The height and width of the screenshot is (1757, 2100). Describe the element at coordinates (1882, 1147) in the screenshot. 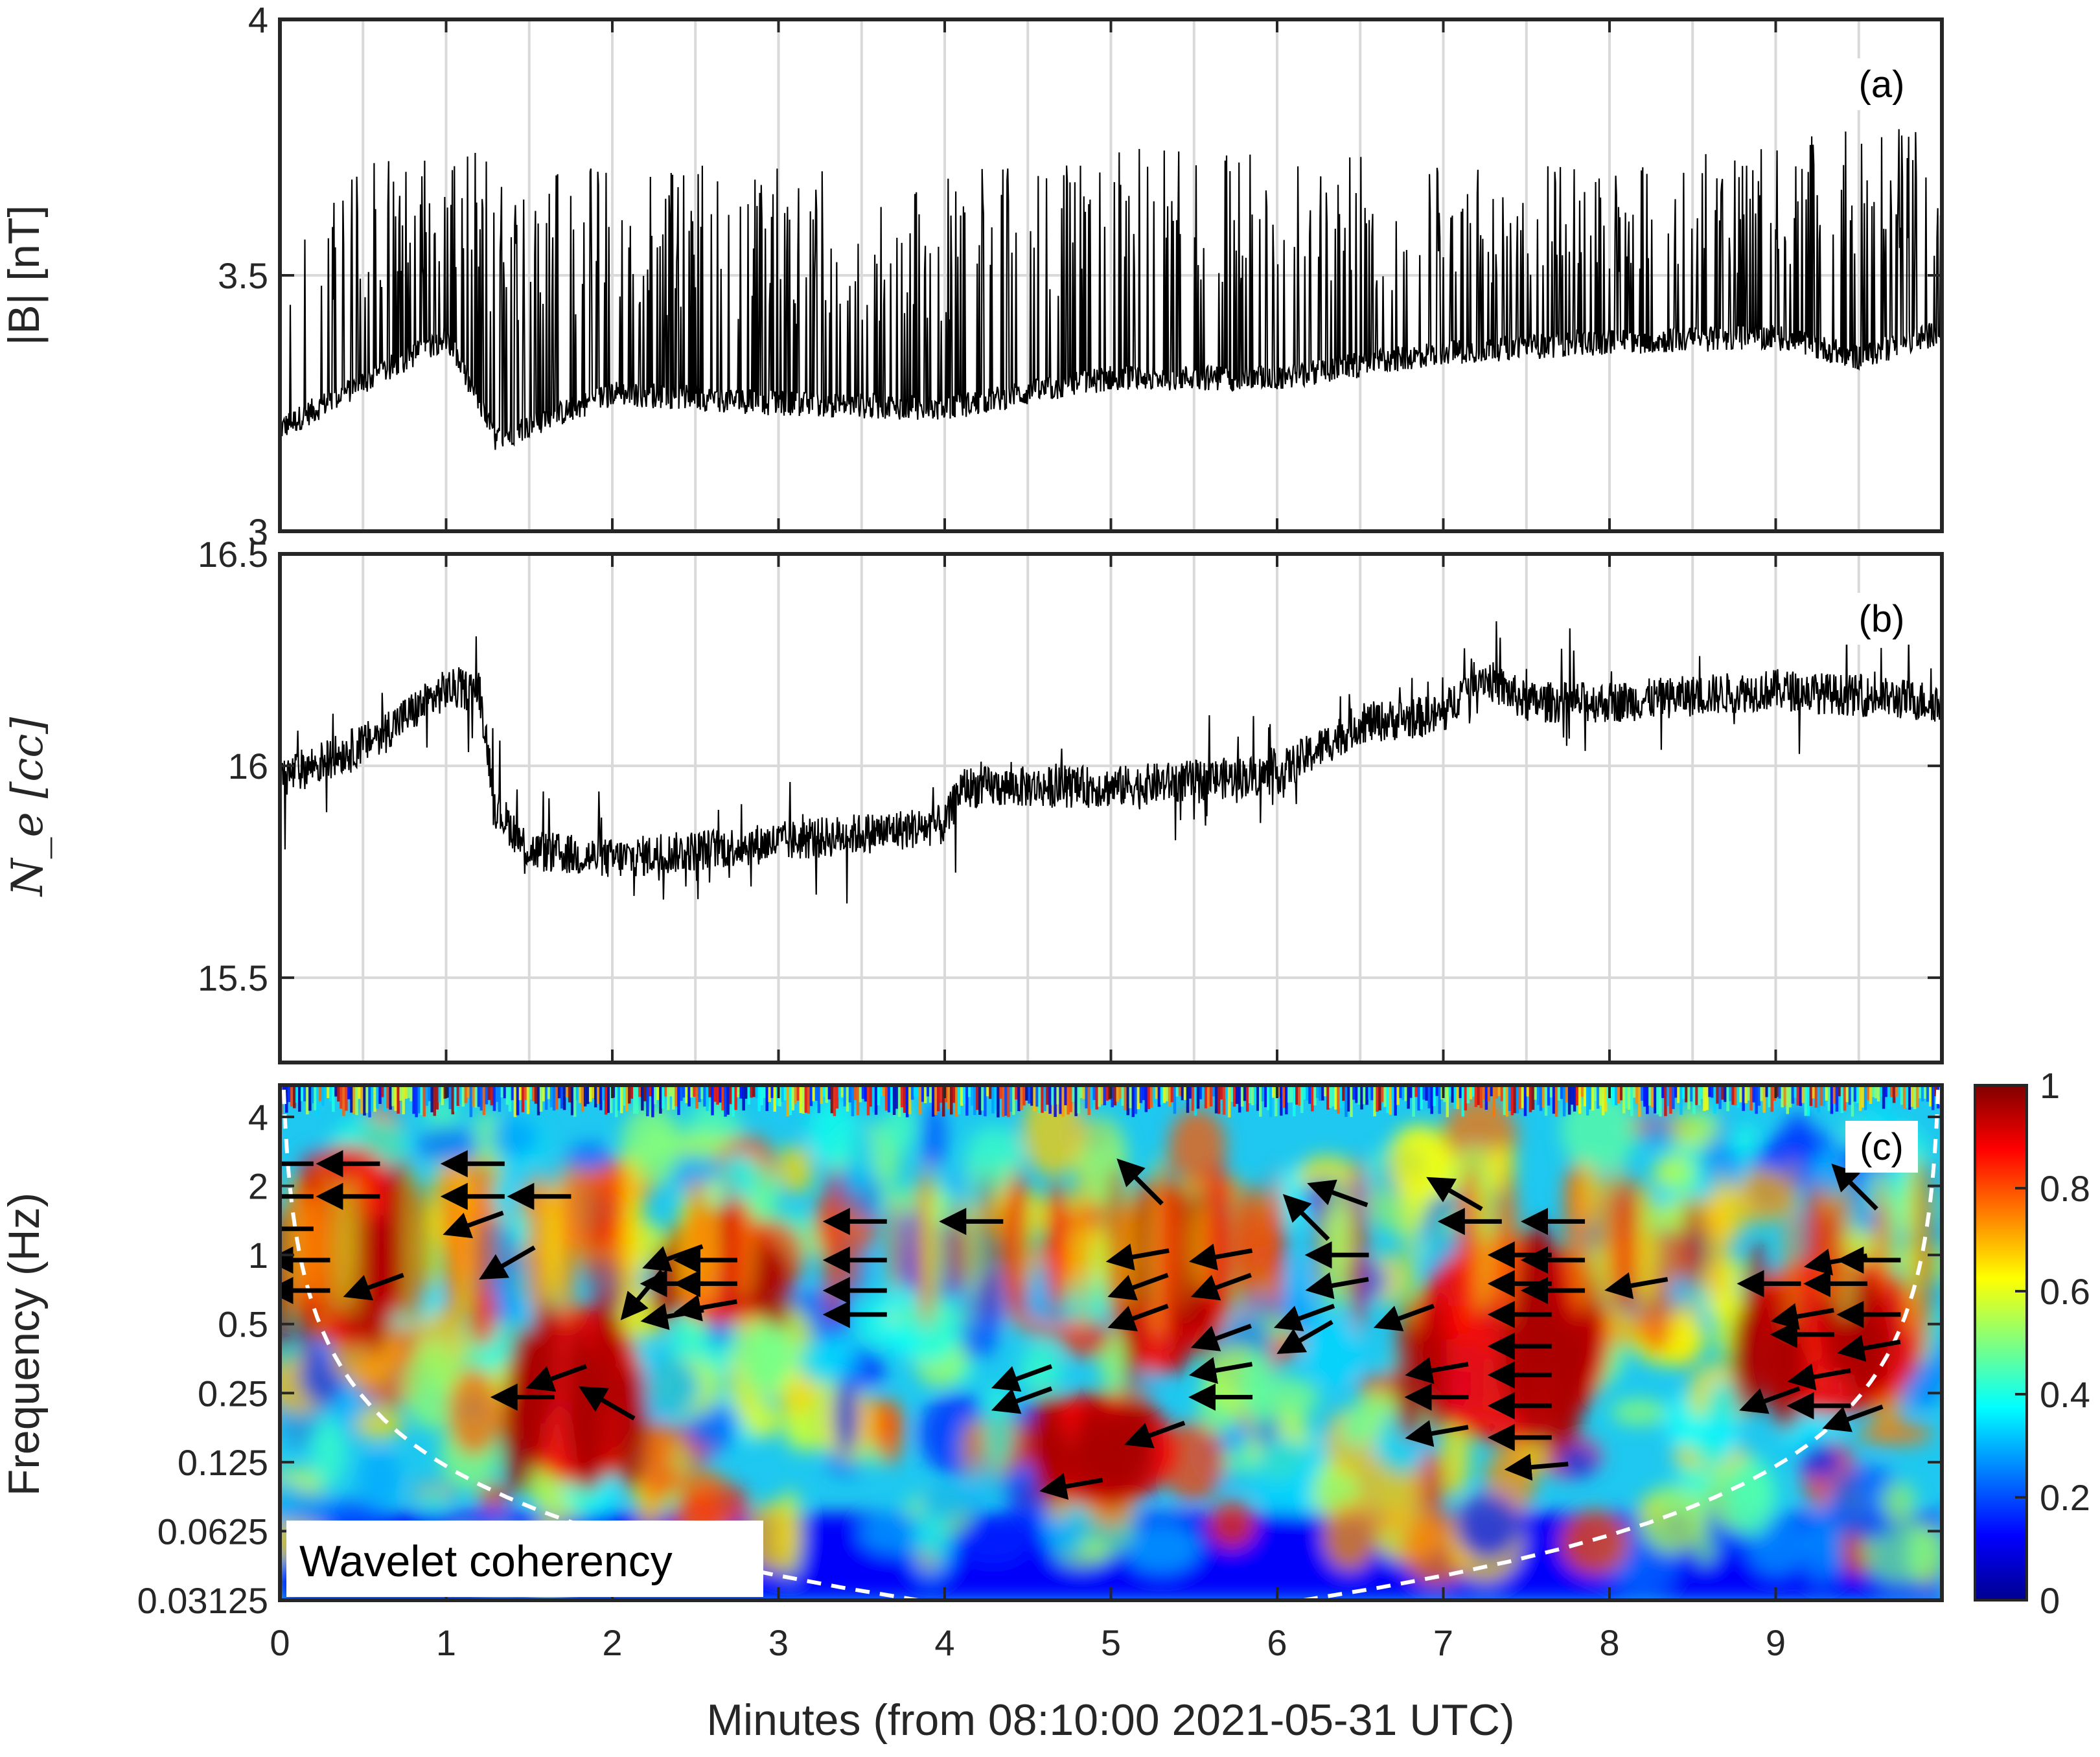

I see `panel-c-label: (c)` at that location.